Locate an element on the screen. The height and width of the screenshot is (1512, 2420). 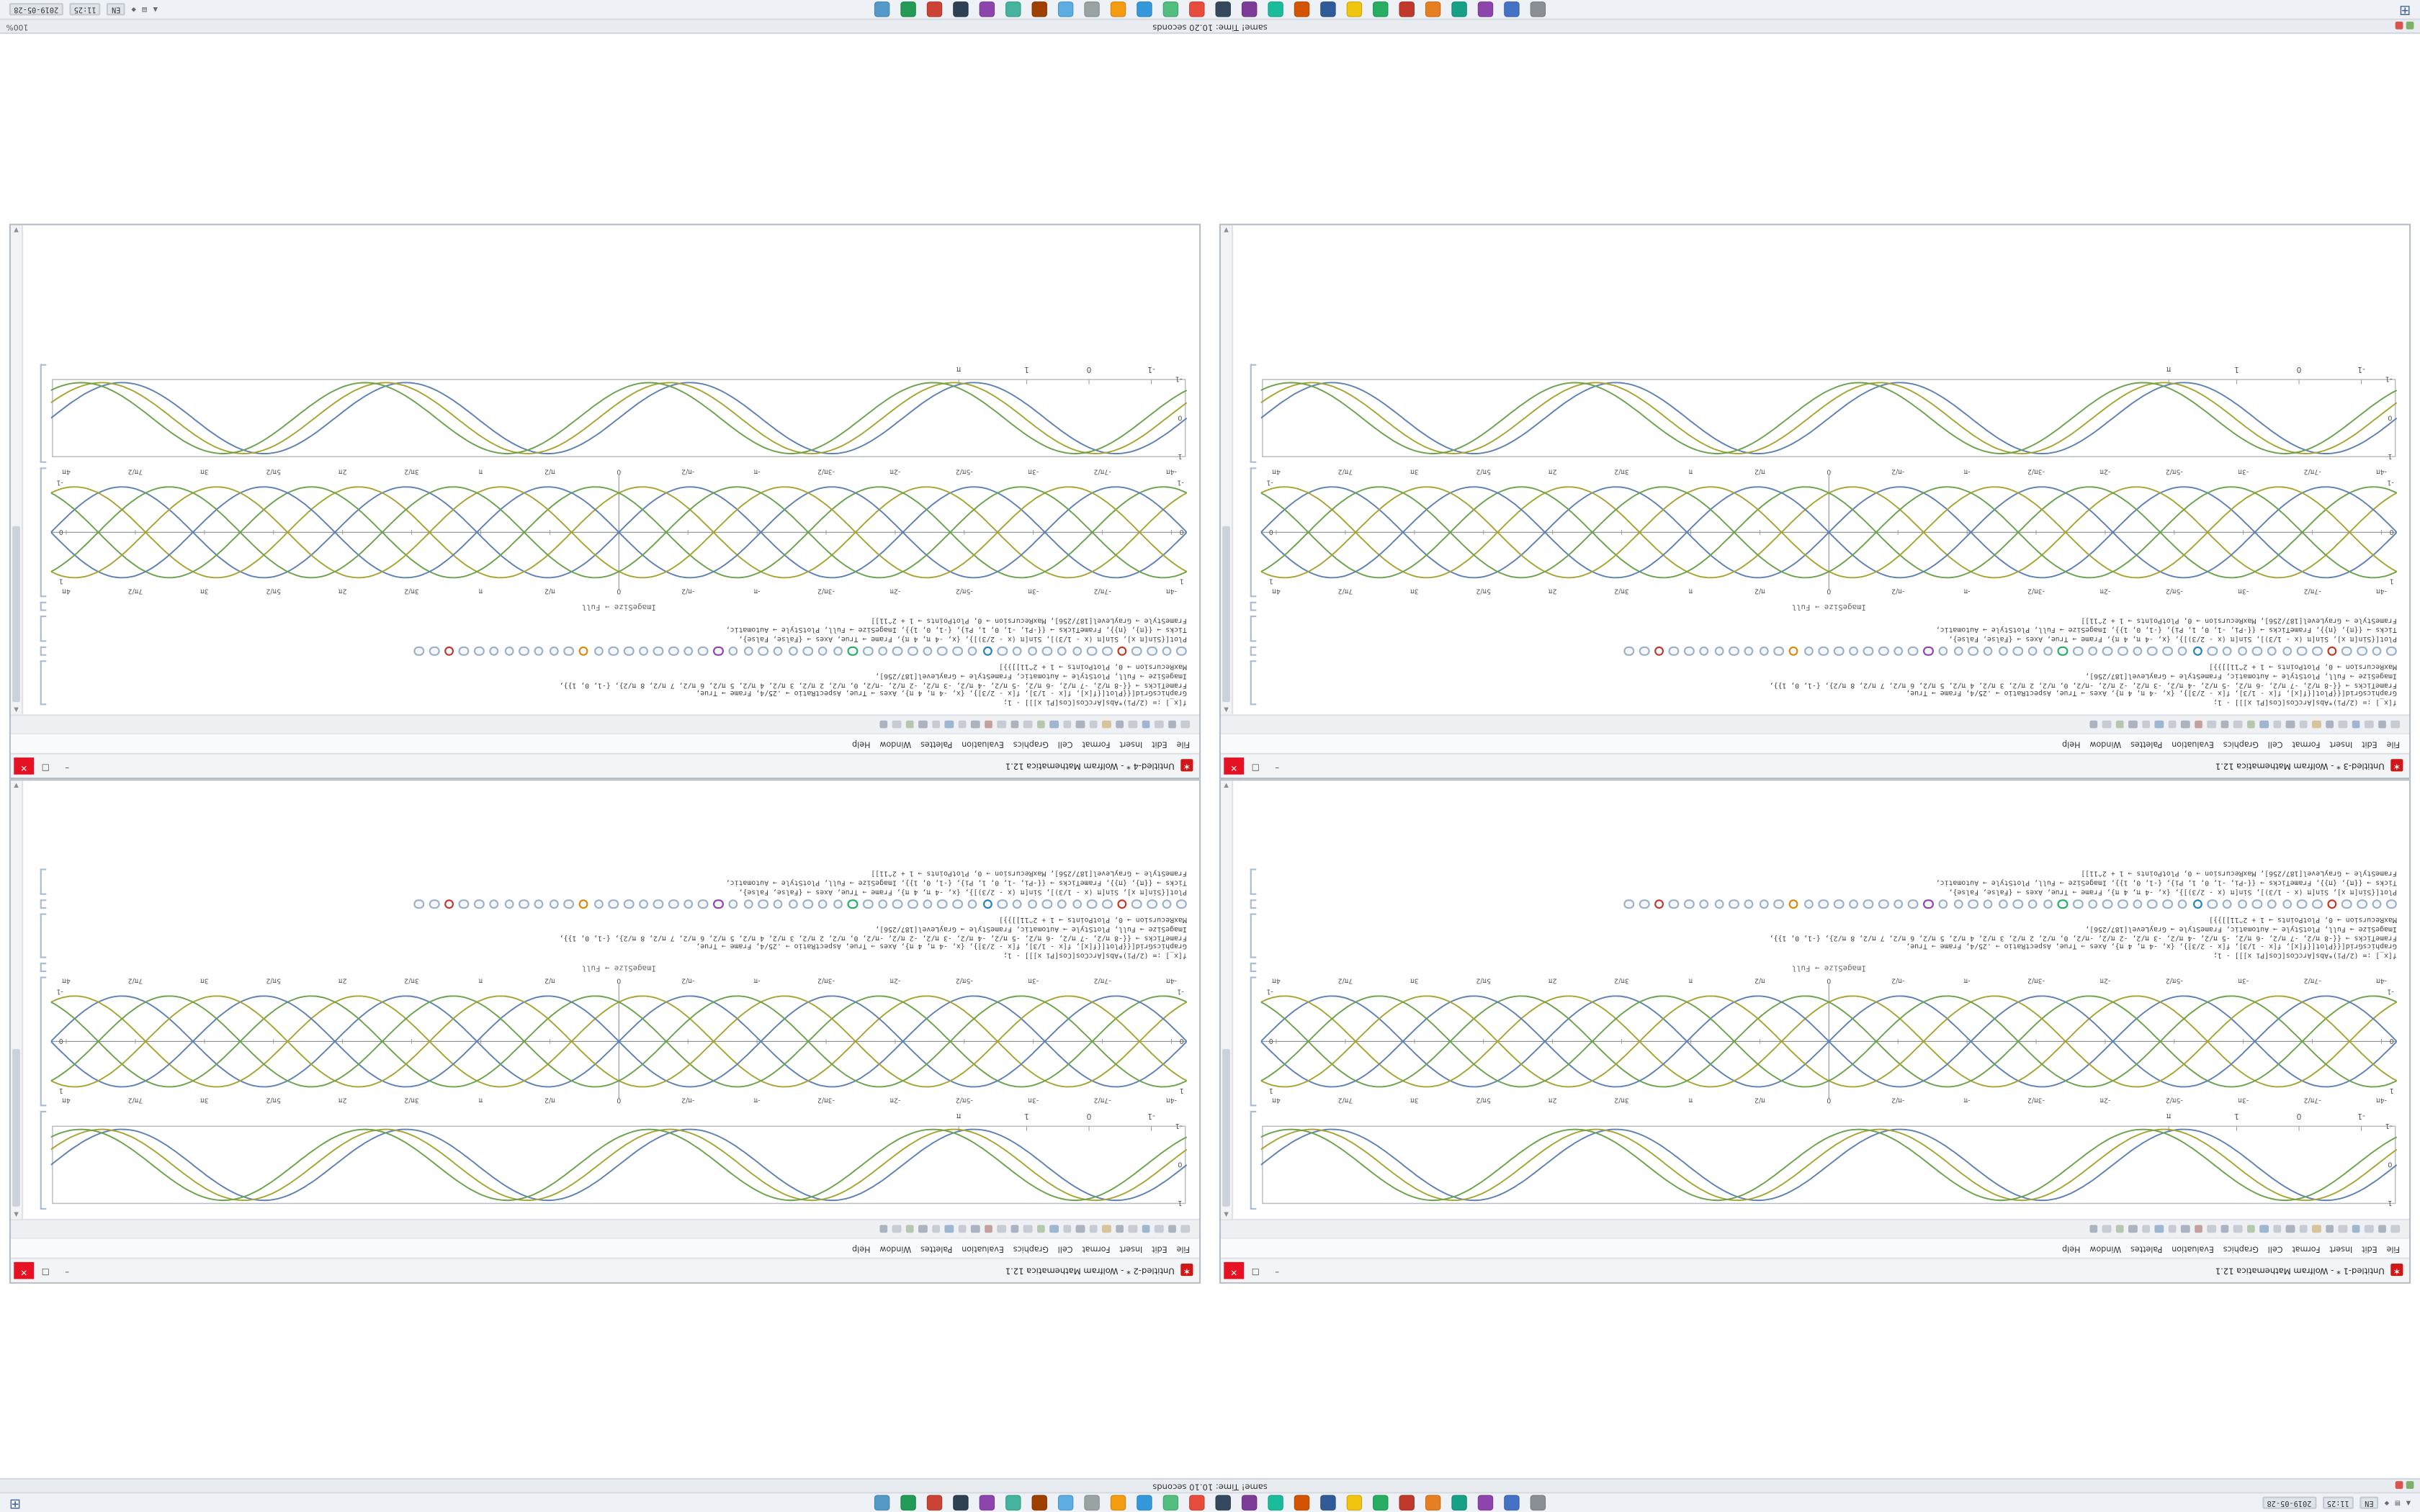
scroll-up-icon: ▲ is located at coordinates (1226, 1215).